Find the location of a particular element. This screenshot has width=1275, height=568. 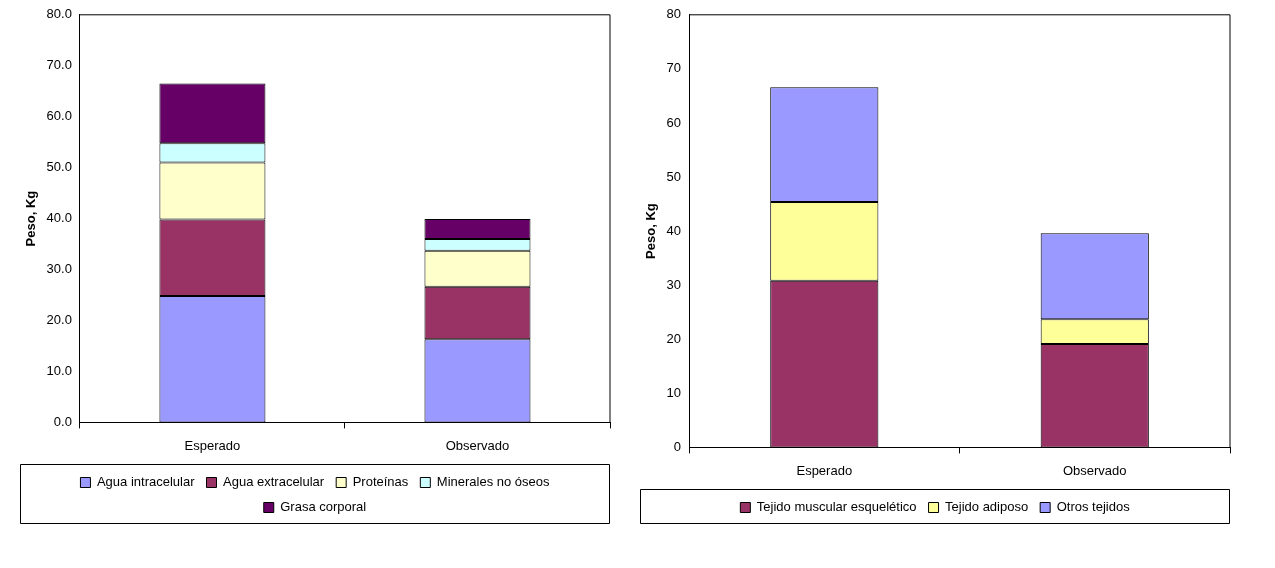

y-tick-label: 10 is located at coordinates (674, 392).